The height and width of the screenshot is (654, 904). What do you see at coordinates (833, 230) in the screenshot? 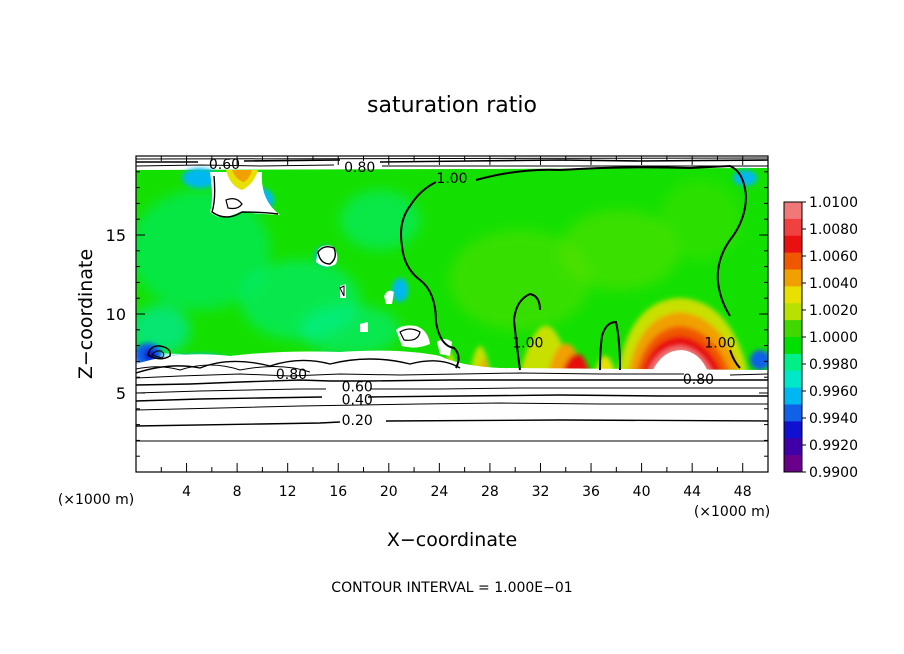
I see `colorbar-label: 1.0080` at bounding box center [833, 230].